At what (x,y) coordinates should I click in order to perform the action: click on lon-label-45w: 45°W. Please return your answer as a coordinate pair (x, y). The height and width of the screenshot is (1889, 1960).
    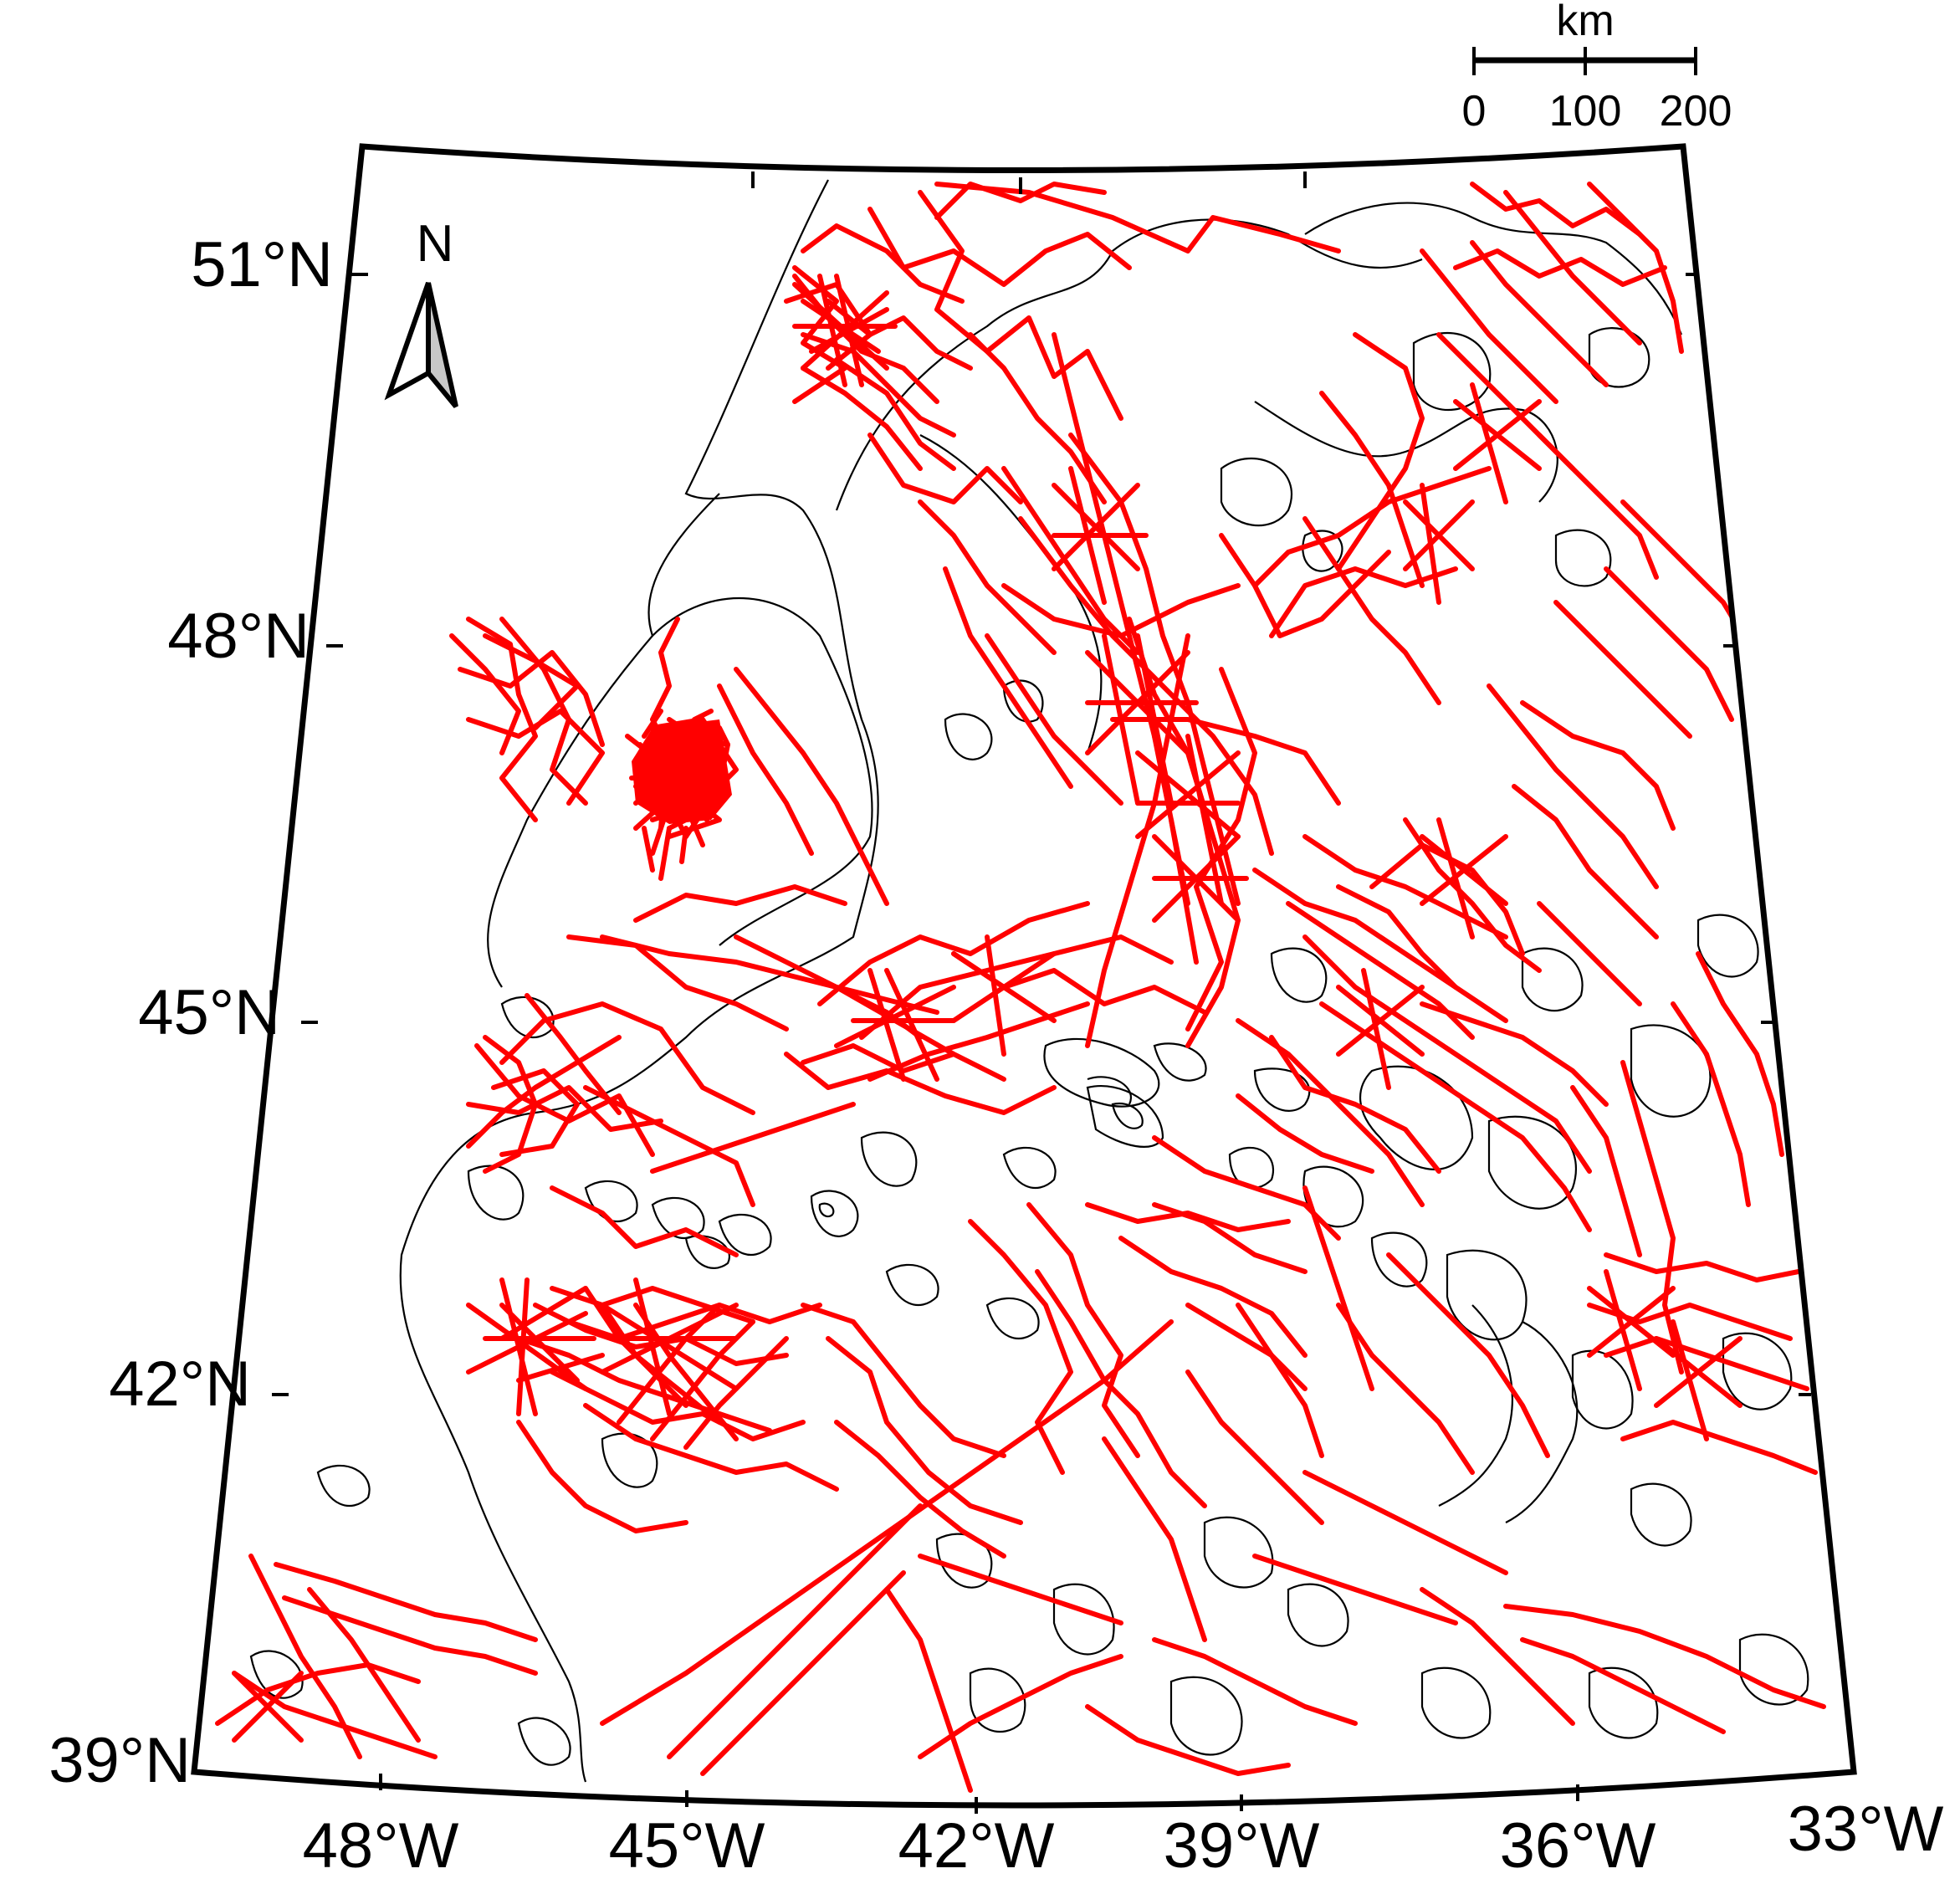
    Looking at the image, I should click on (687, 1846).